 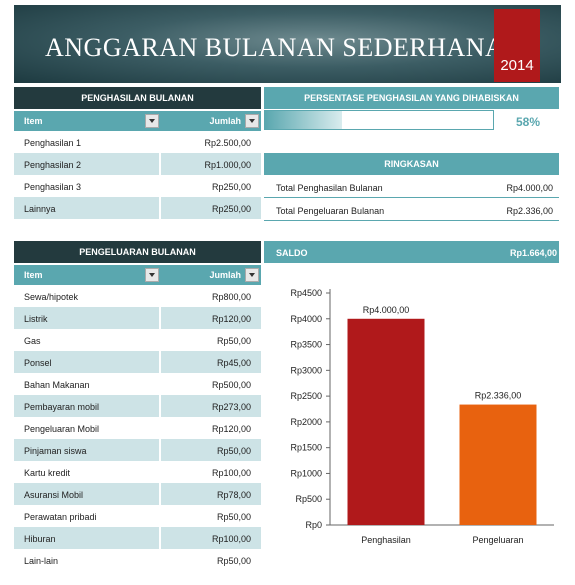 What do you see at coordinates (292, 253) in the screenshot?
I see `balance-label: SALDO` at bounding box center [292, 253].